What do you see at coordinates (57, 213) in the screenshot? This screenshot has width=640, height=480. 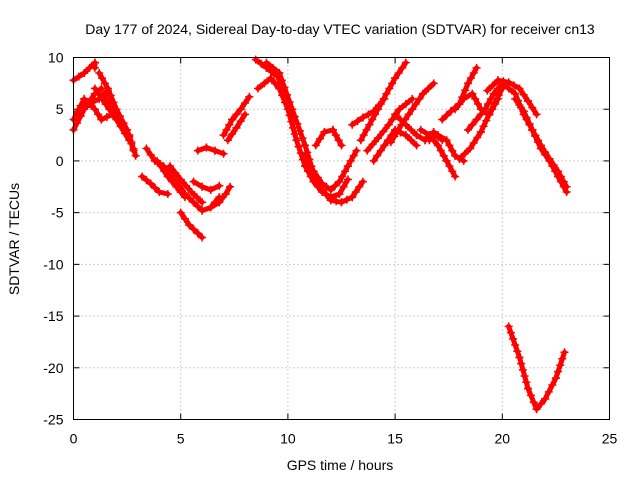 I see `y-tick-label: -5` at bounding box center [57, 213].